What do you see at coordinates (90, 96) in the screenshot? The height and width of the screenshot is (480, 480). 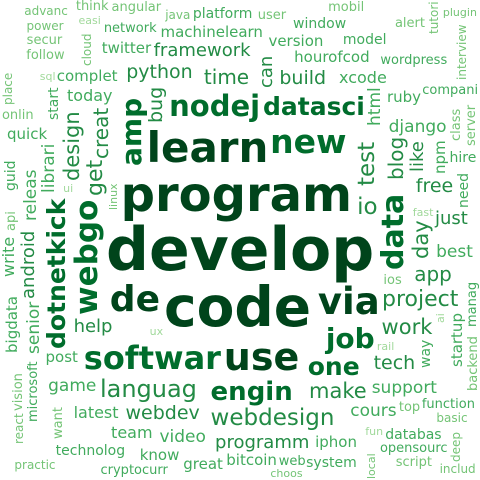 I see `cloud-word: today` at bounding box center [90, 96].